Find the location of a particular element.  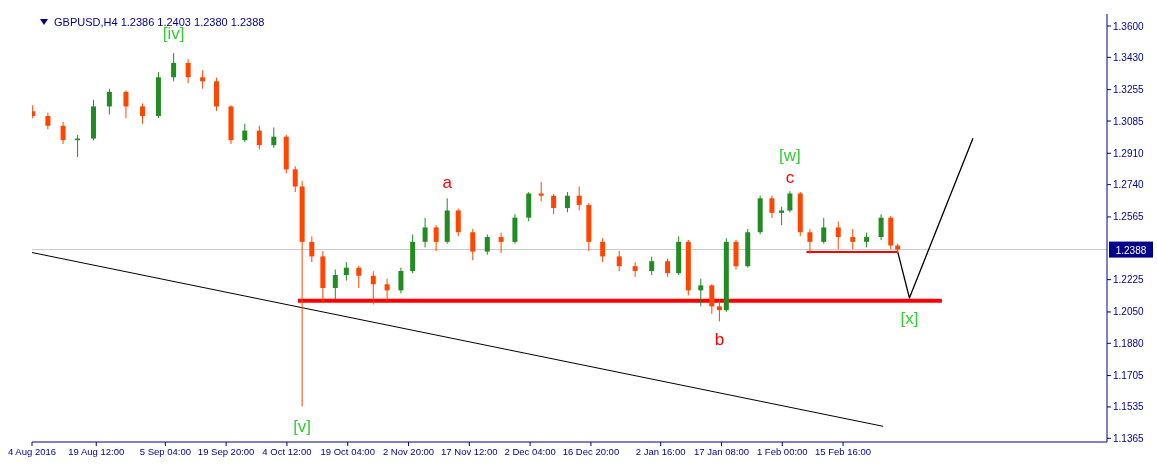

annotation: c is located at coordinates (790, 178).